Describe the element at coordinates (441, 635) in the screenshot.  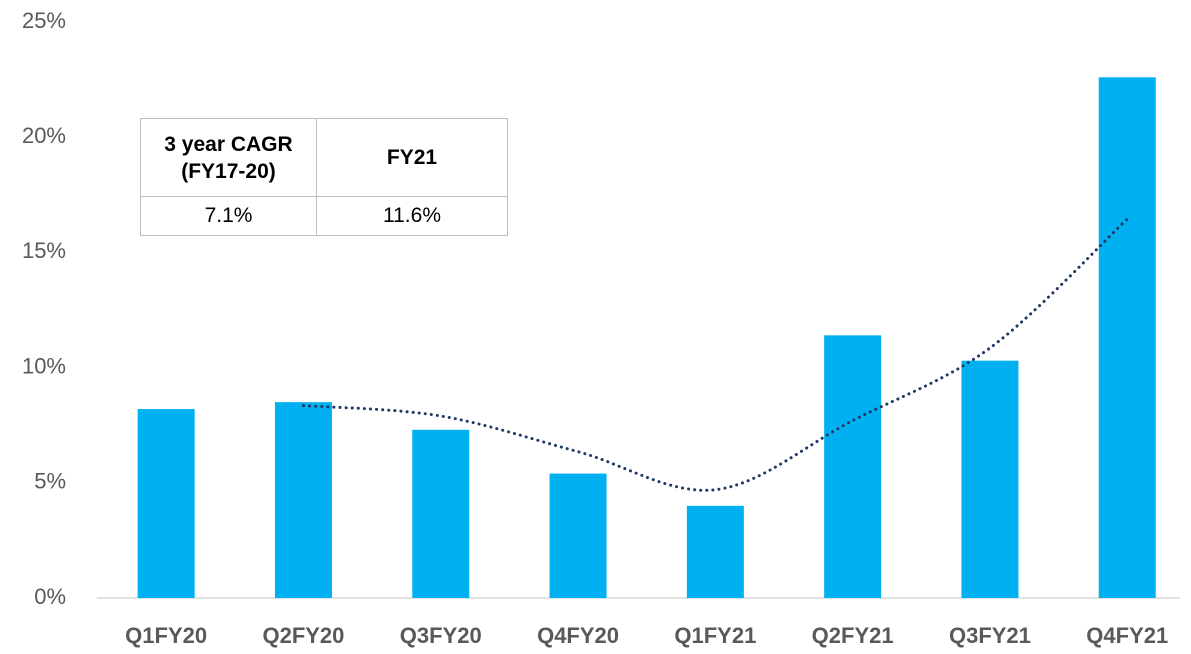
I see `x-tick-label: Q3FY20` at that location.